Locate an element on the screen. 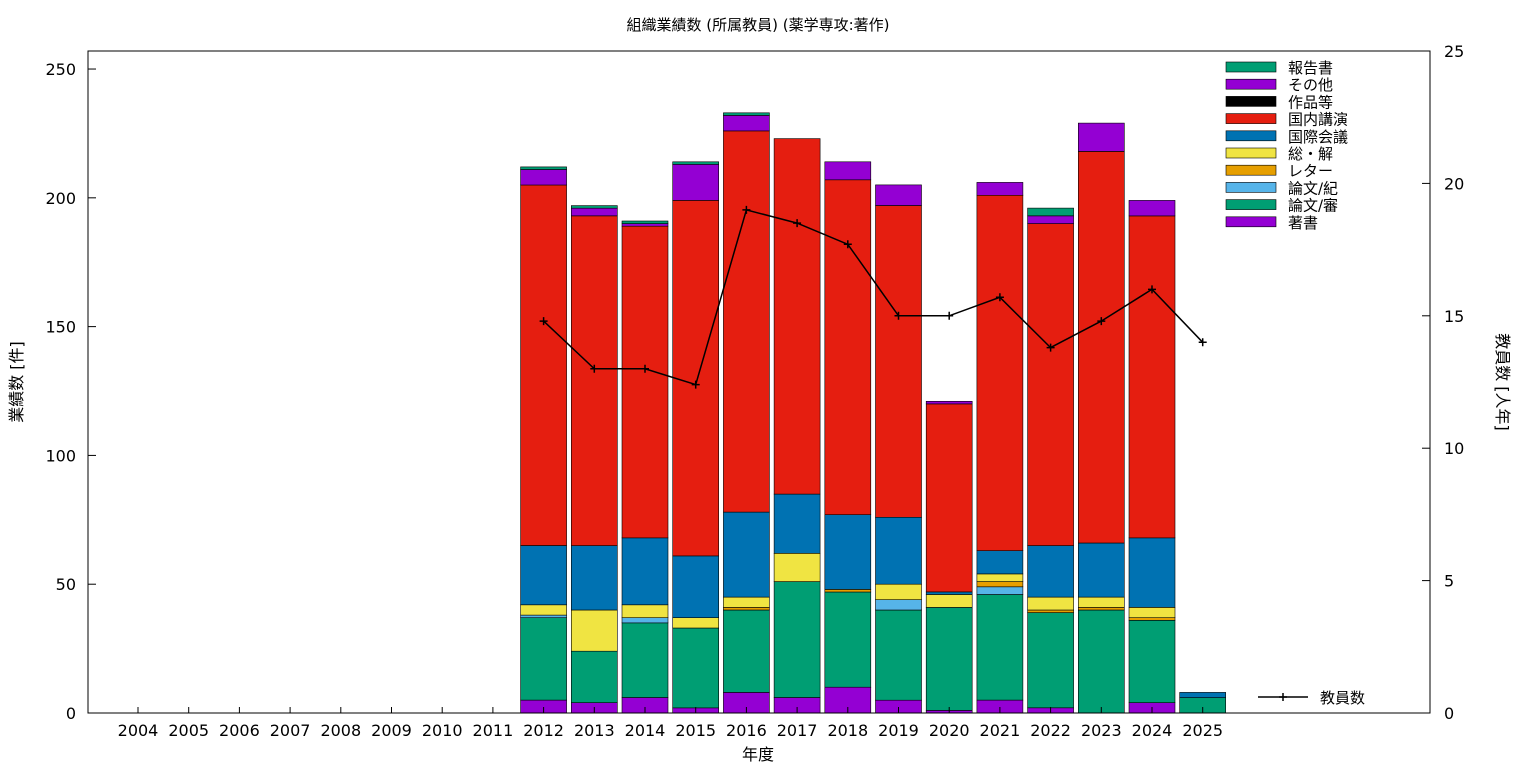 Image resolution: width=1536 pixels, height=768 pixels. line-series-path is located at coordinates (873, 297).